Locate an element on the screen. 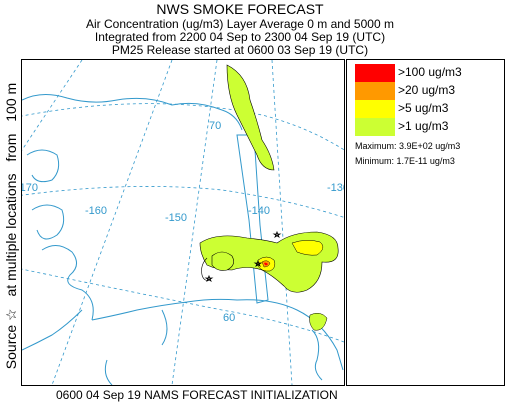  north-coast is located at coordinates (132, 112).